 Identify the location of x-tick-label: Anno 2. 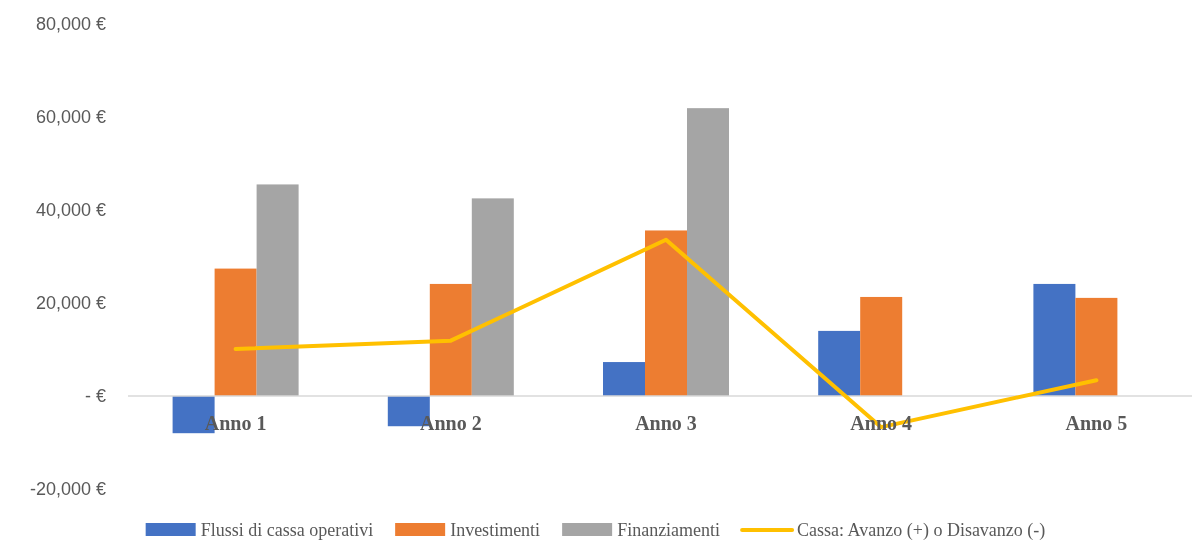
(450, 423).